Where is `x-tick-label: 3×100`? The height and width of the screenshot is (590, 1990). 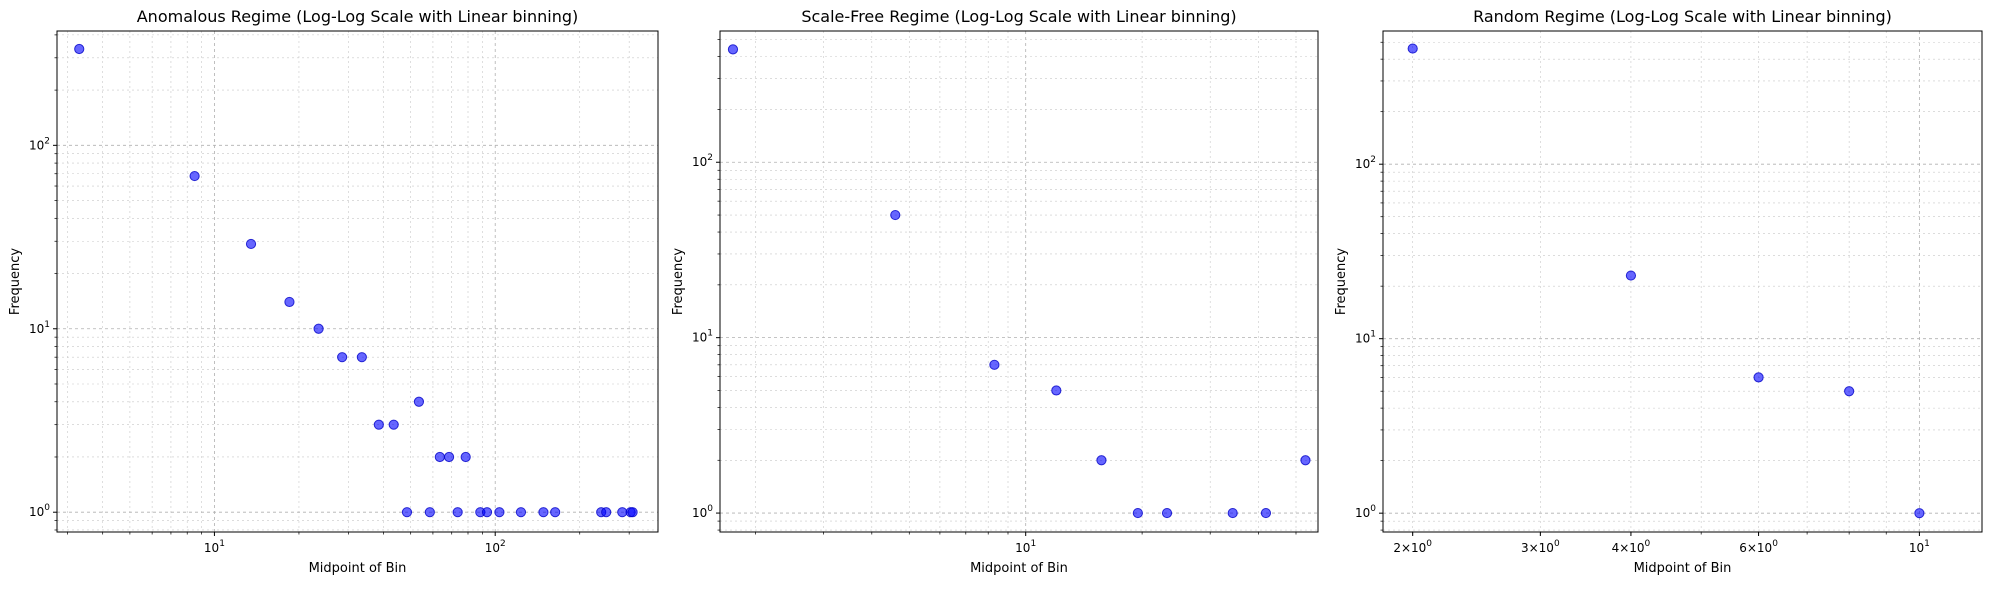
x-tick-label: 3×100 is located at coordinates (1540, 547).